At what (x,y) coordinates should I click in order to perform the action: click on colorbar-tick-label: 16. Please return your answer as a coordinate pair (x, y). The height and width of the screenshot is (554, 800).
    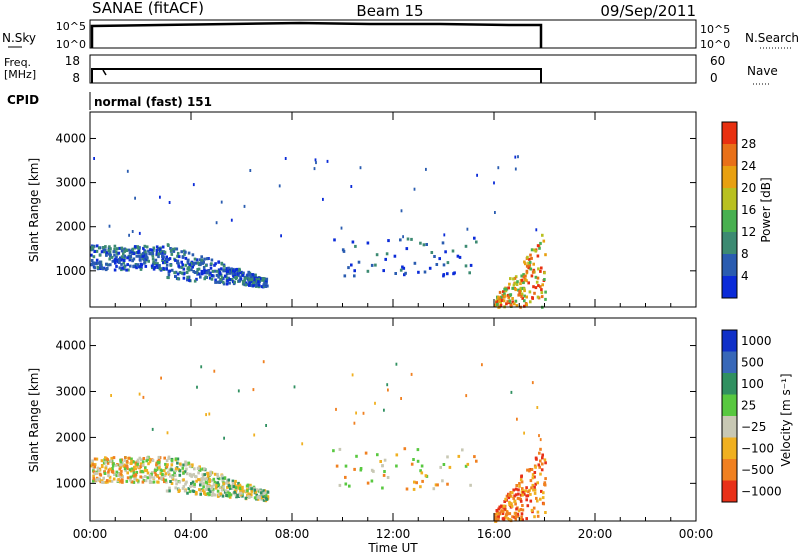
    Looking at the image, I should click on (748, 210).